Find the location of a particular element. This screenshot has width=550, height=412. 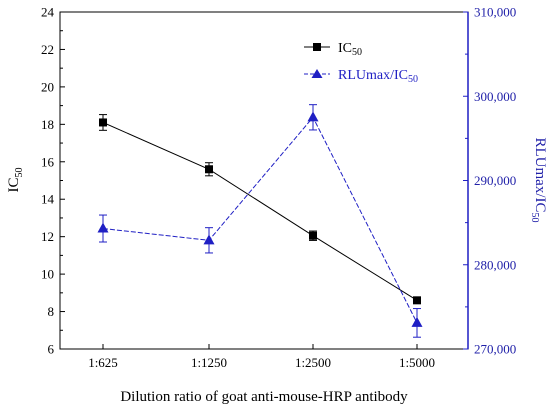

y-left-tick-label: 12 is located at coordinates (47, 236).